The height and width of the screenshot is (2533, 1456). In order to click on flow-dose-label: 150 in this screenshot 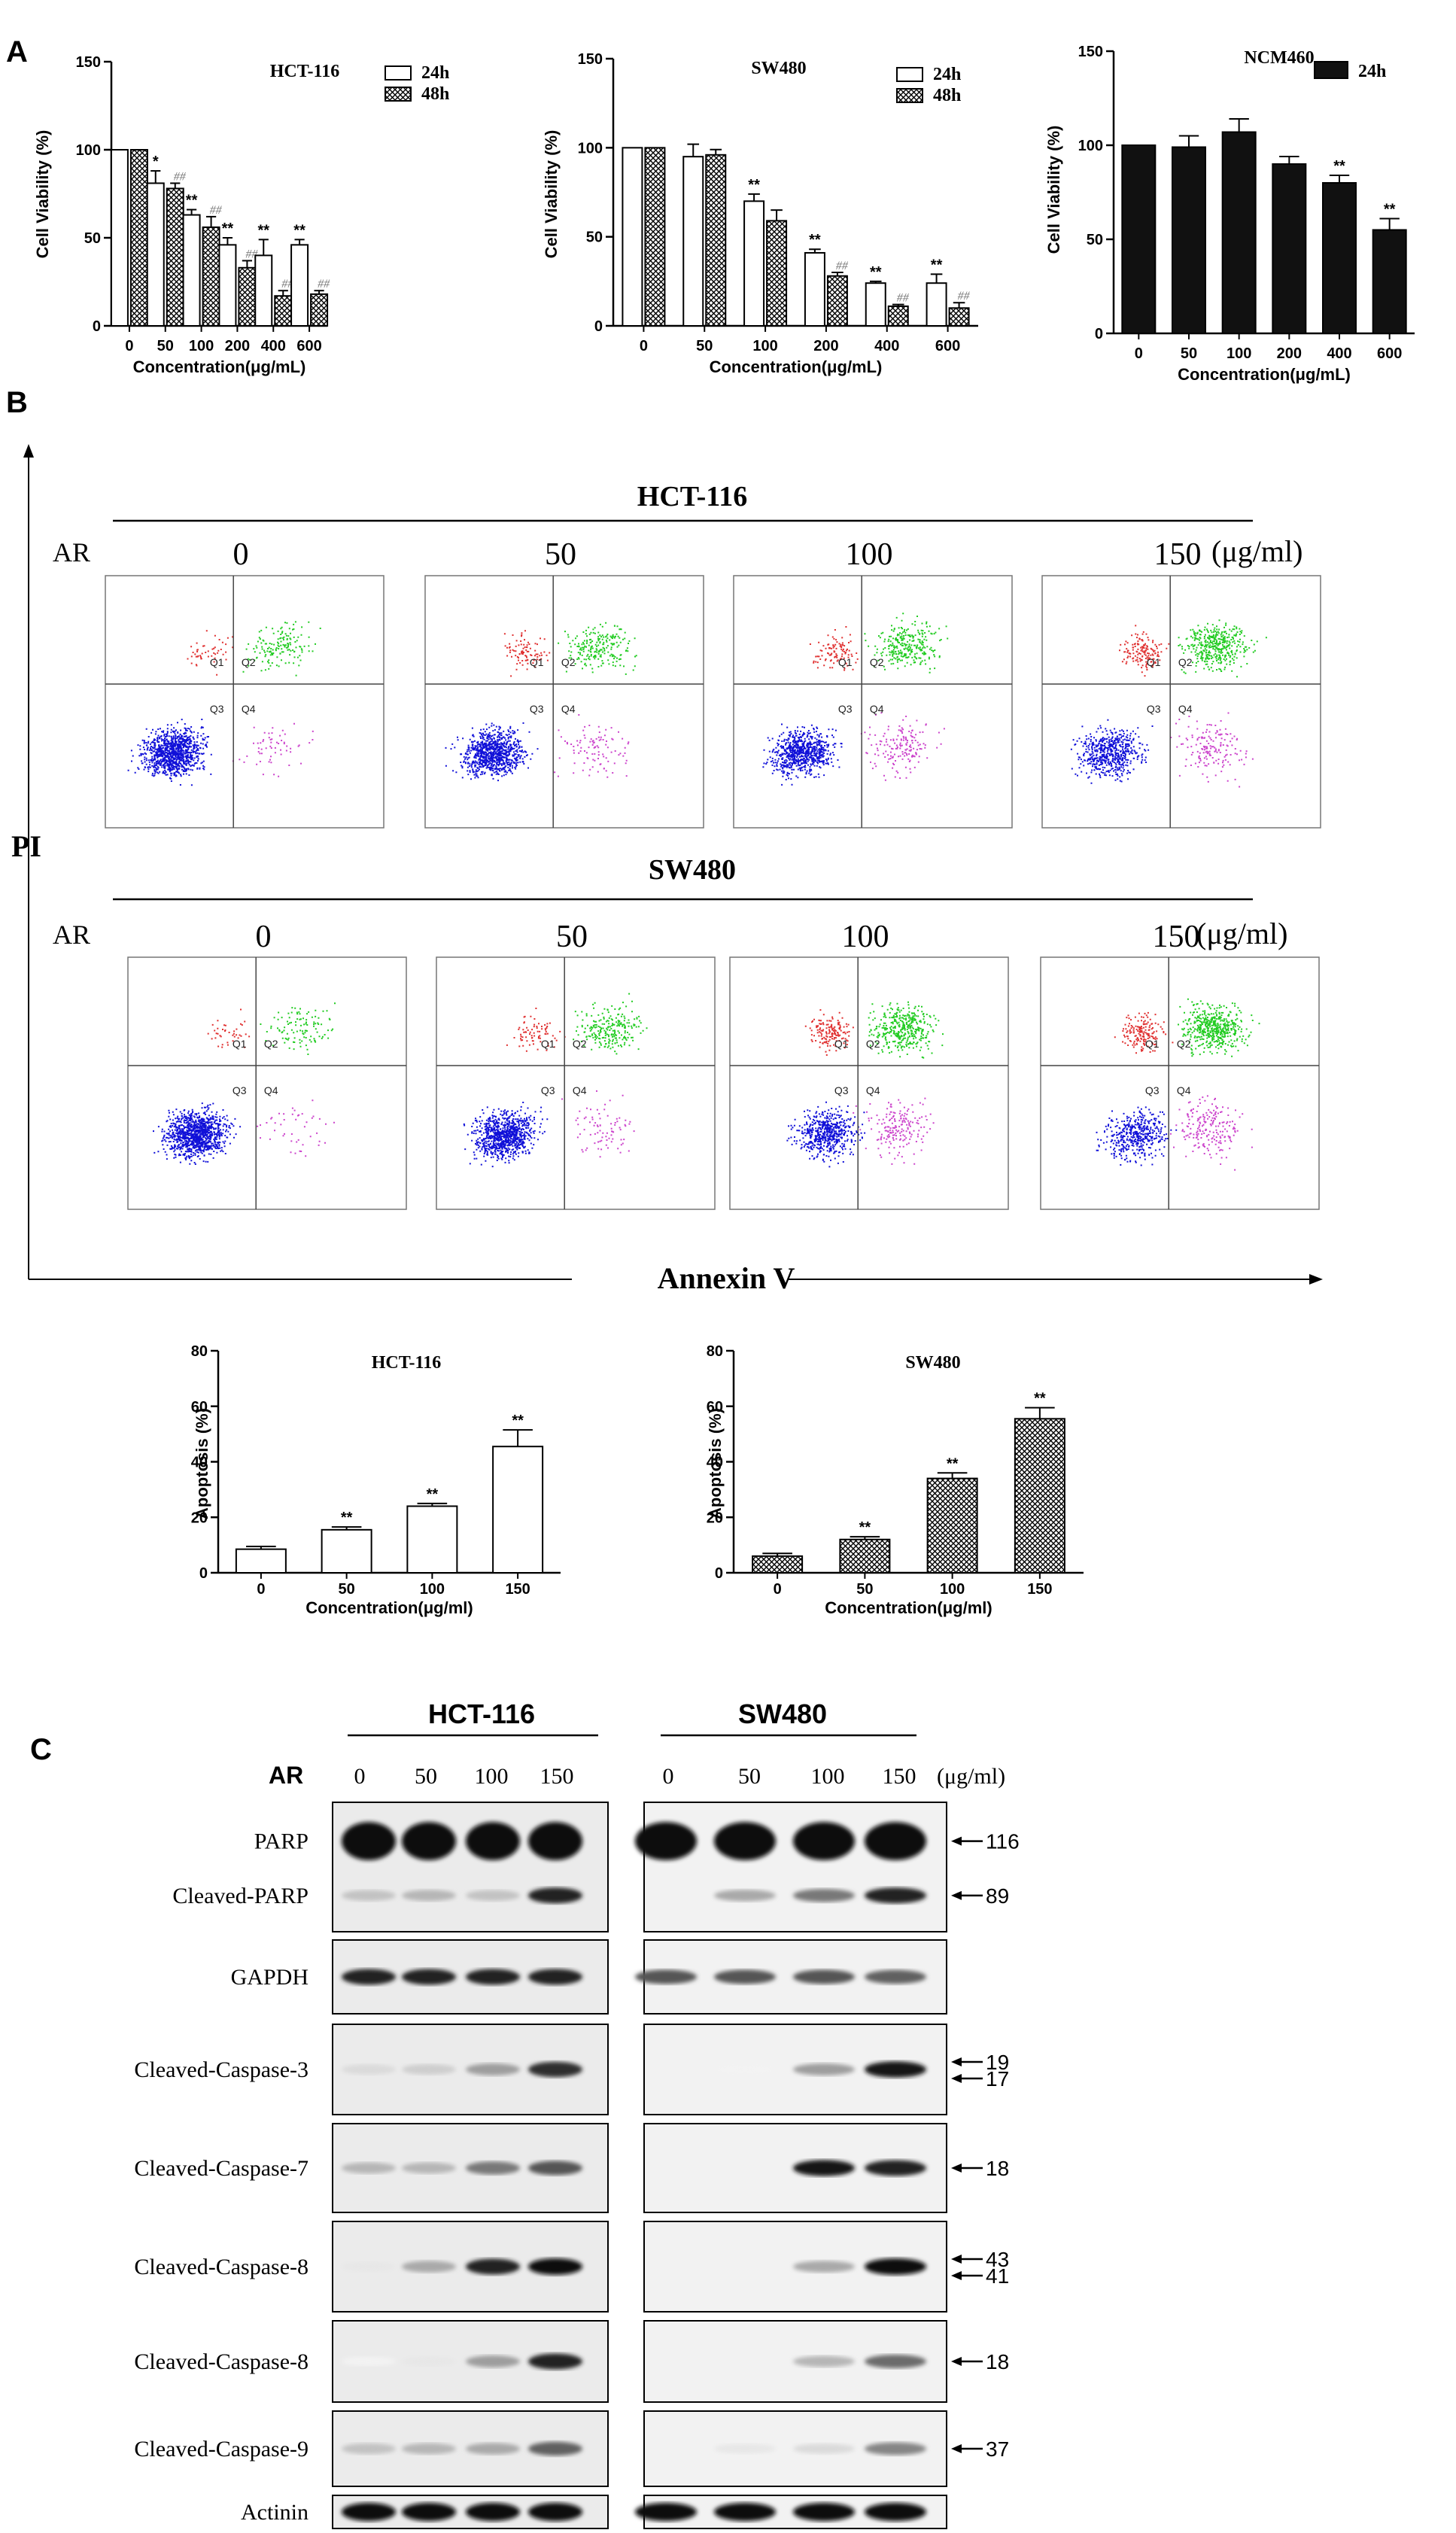, I will do `click(1176, 937)`.